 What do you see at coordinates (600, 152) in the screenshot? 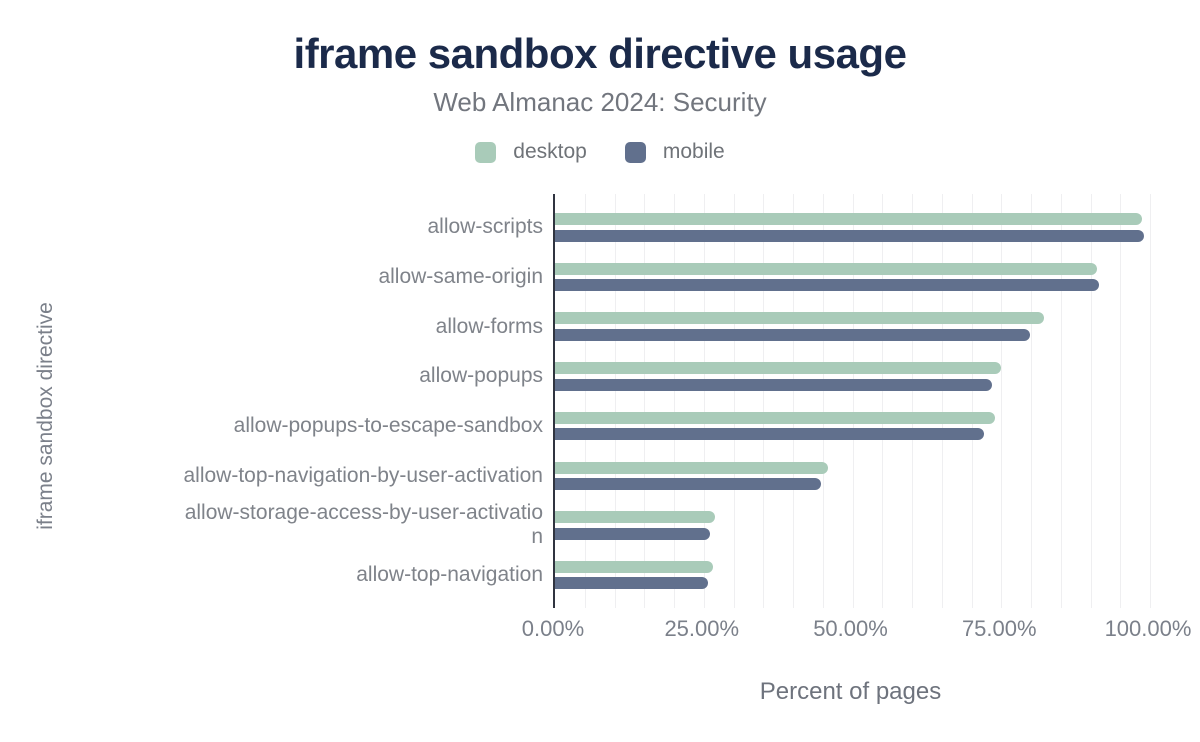
I see `legend: desktop mobile` at bounding box center [600, 152].